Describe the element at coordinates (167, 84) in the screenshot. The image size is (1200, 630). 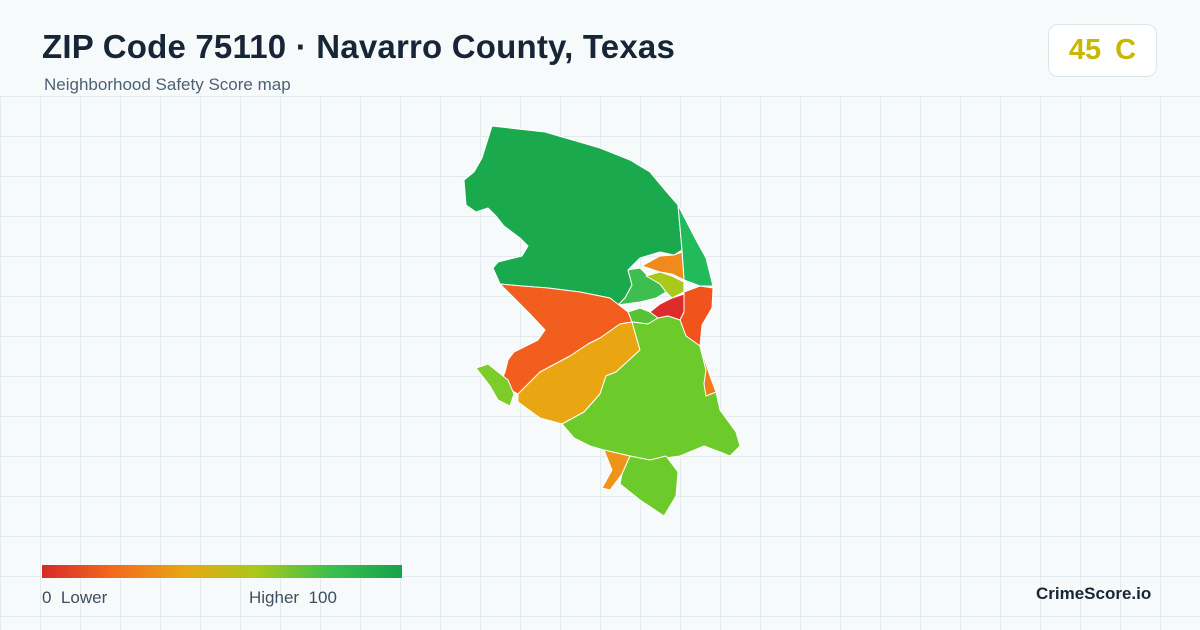
I see `page-subtitle: Neighborhood Safety Score map` at that location.